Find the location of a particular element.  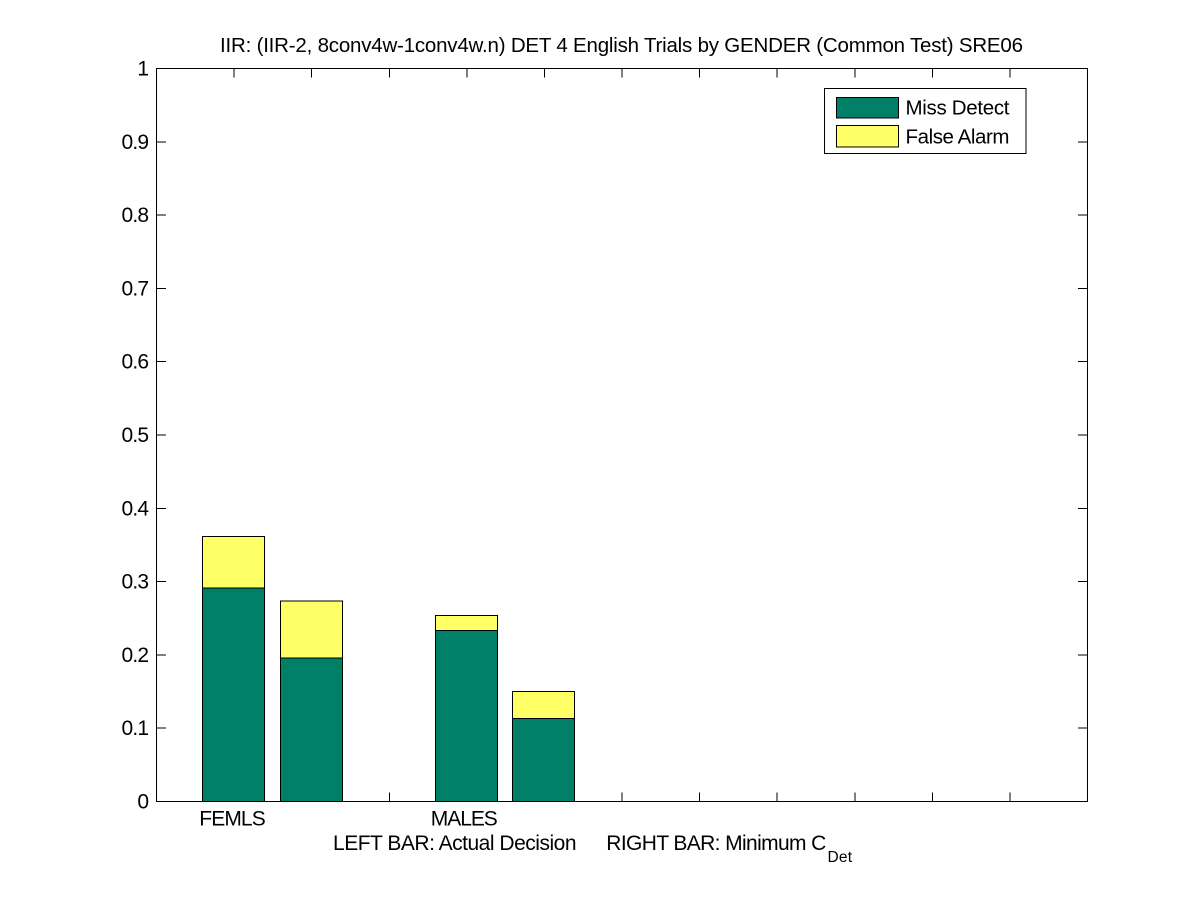

svg-text: 0.2 is located at coordinates (136, 655).